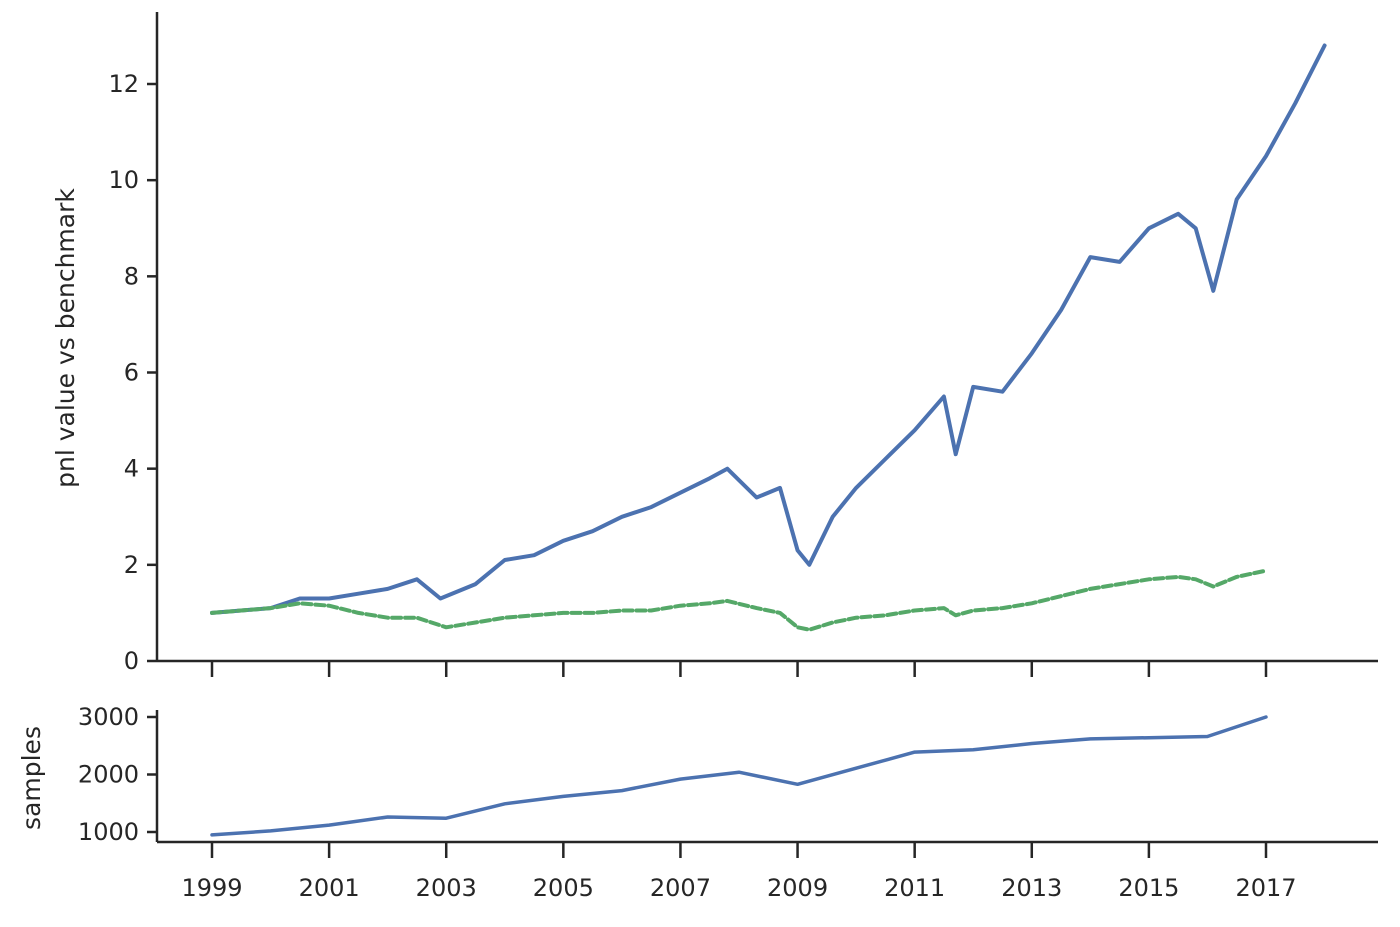 Image resolution: width=1400 pixels, height=927 pixels. What do you see at coordinates (131, 469) in the screenshot?
I see `pnl-y-tick-label: 4` at bounding box center [131, 469].